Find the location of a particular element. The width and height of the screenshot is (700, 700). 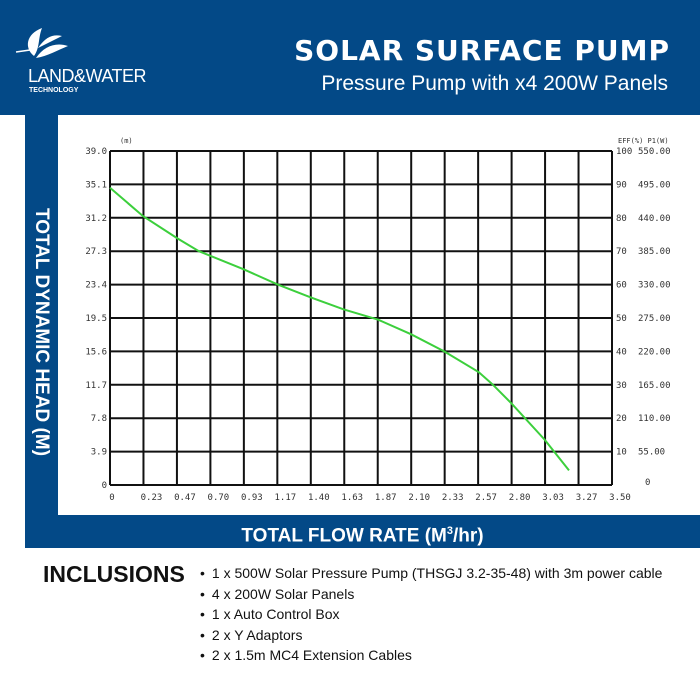

page-title: SOLAR SURFACE PUMP is located at coordinates (482, 50).